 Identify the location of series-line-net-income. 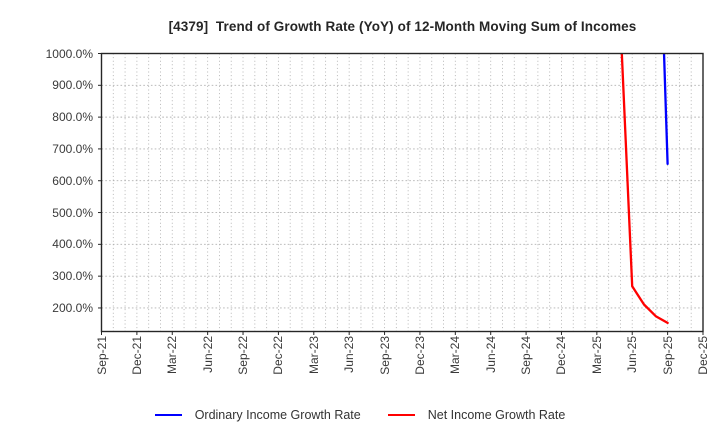
(644, 189).